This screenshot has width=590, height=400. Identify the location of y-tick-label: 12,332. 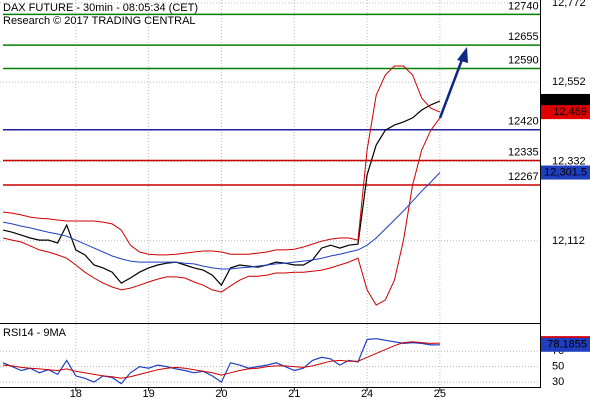
(569, 161).